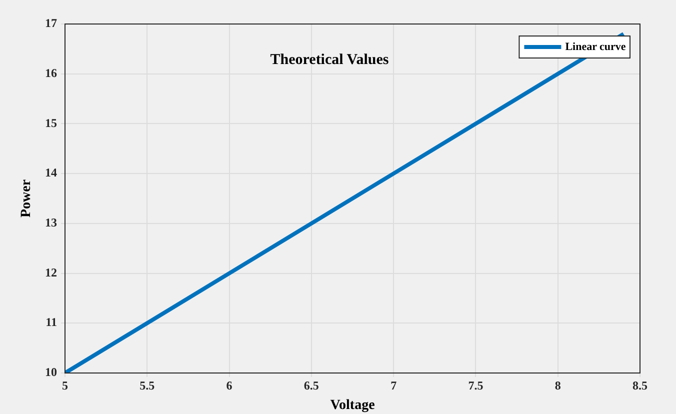 The height and width of the screenshot is (414, 676). Describe the element at coordinates (51, 23) in the screenshot. I see `y-tick-label: 17` at that location.